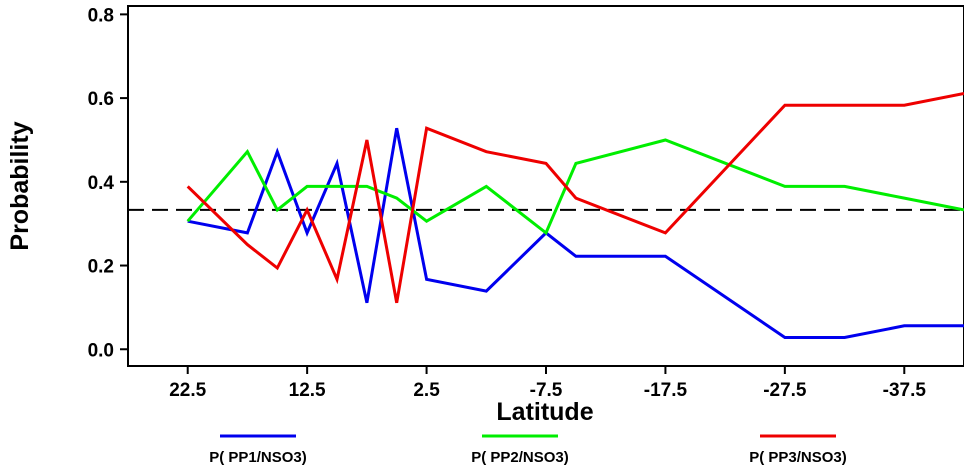 The width and height of the screenshot is (964, 468). What do you see at coordinates (20, 185) in the screenshot?
I see `y-axis-title: Probability` at bounding box center [20, 185].